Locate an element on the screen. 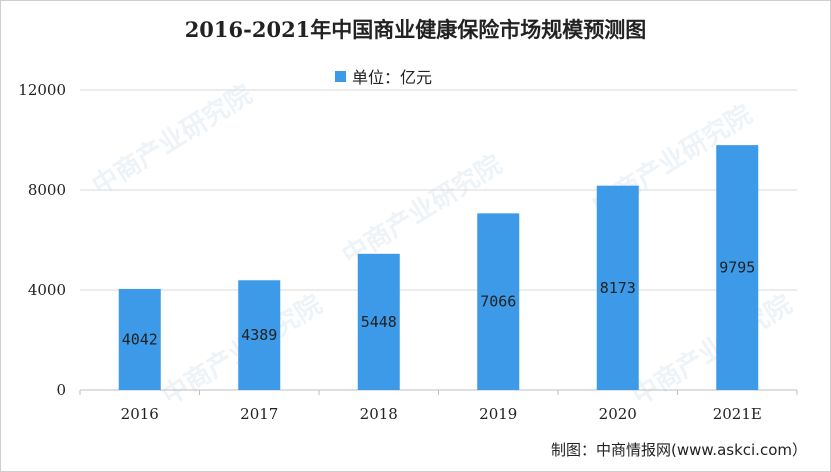  axes is located at coordinates (438, 392).